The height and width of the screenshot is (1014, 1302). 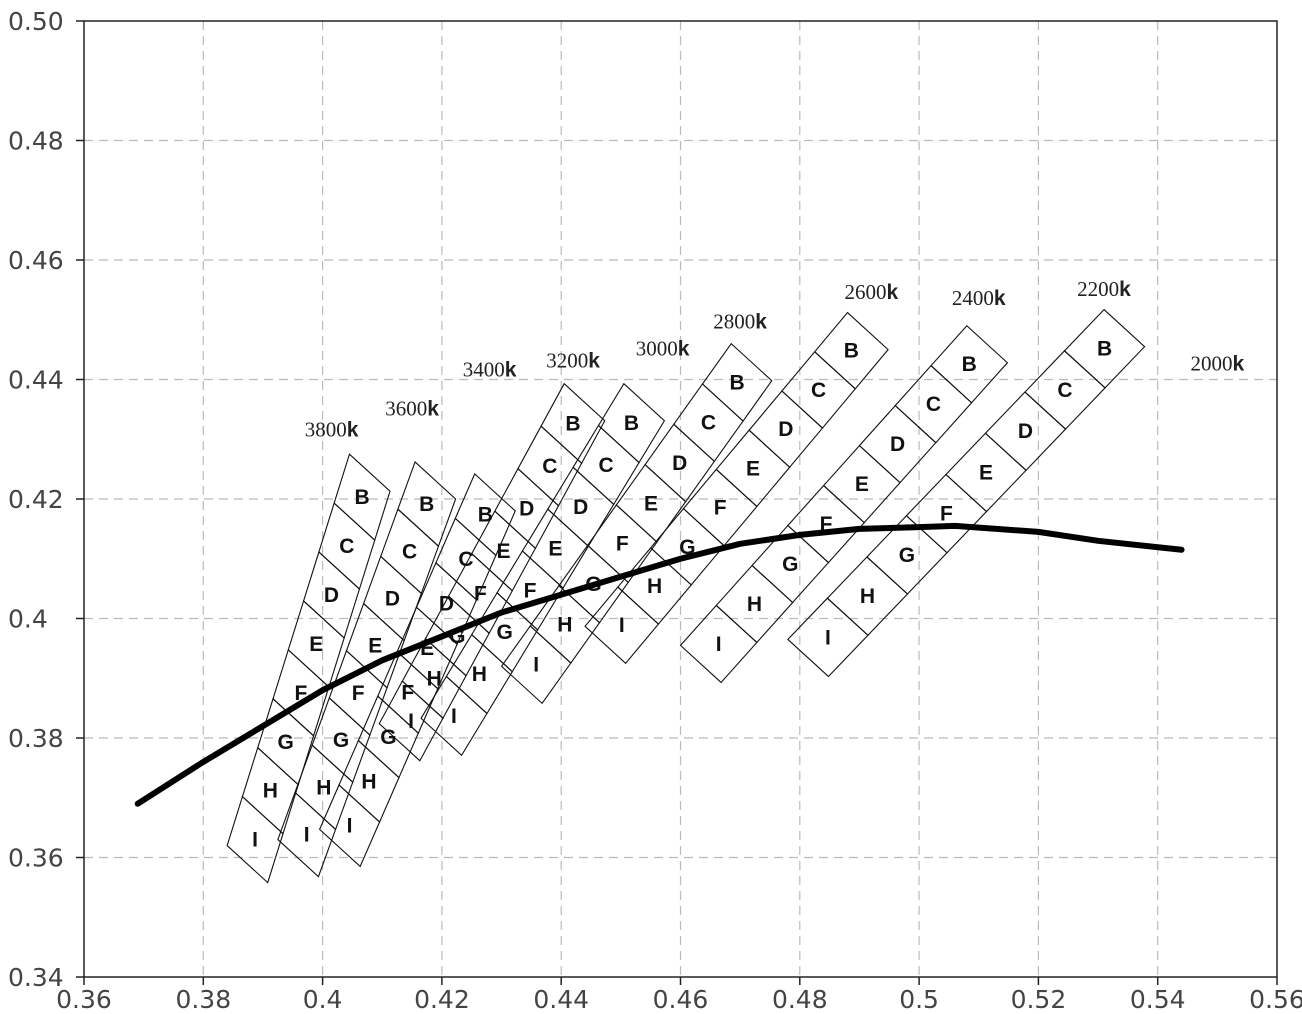 What do you see at coordinates (332, 429) in the screenshot?
I see `cct-label: 3800k` at bounding box center [332, 429].